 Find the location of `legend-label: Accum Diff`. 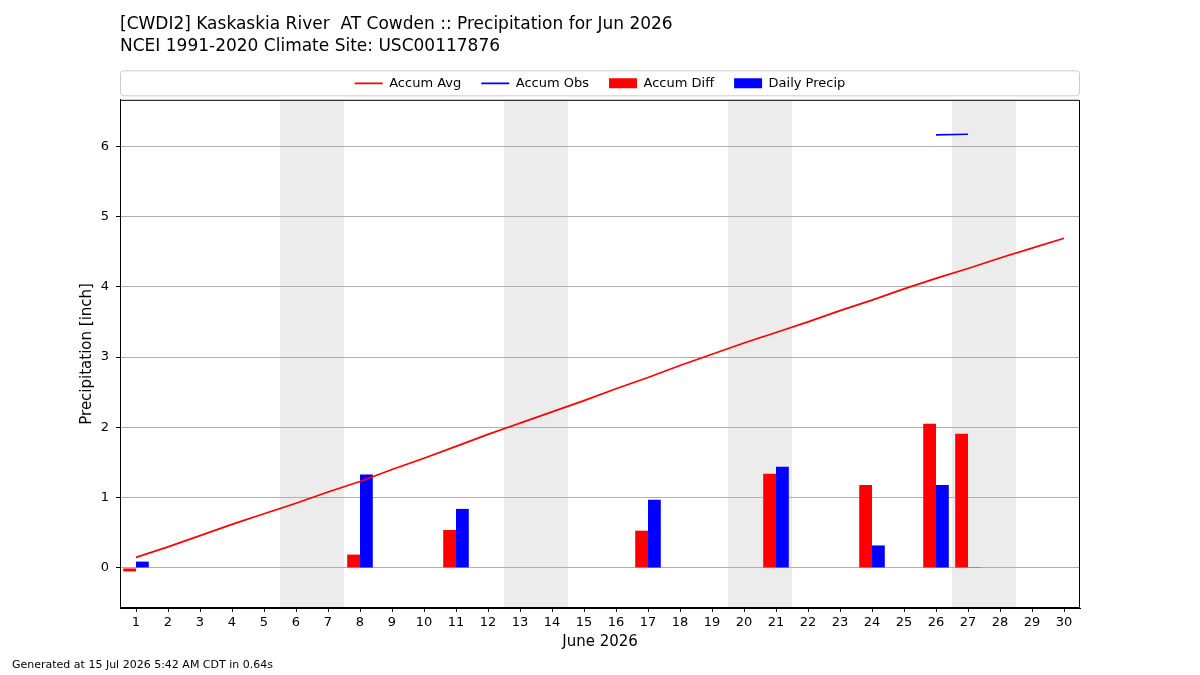

legend-label: Accum Diff is located at coordinates (679, 82).